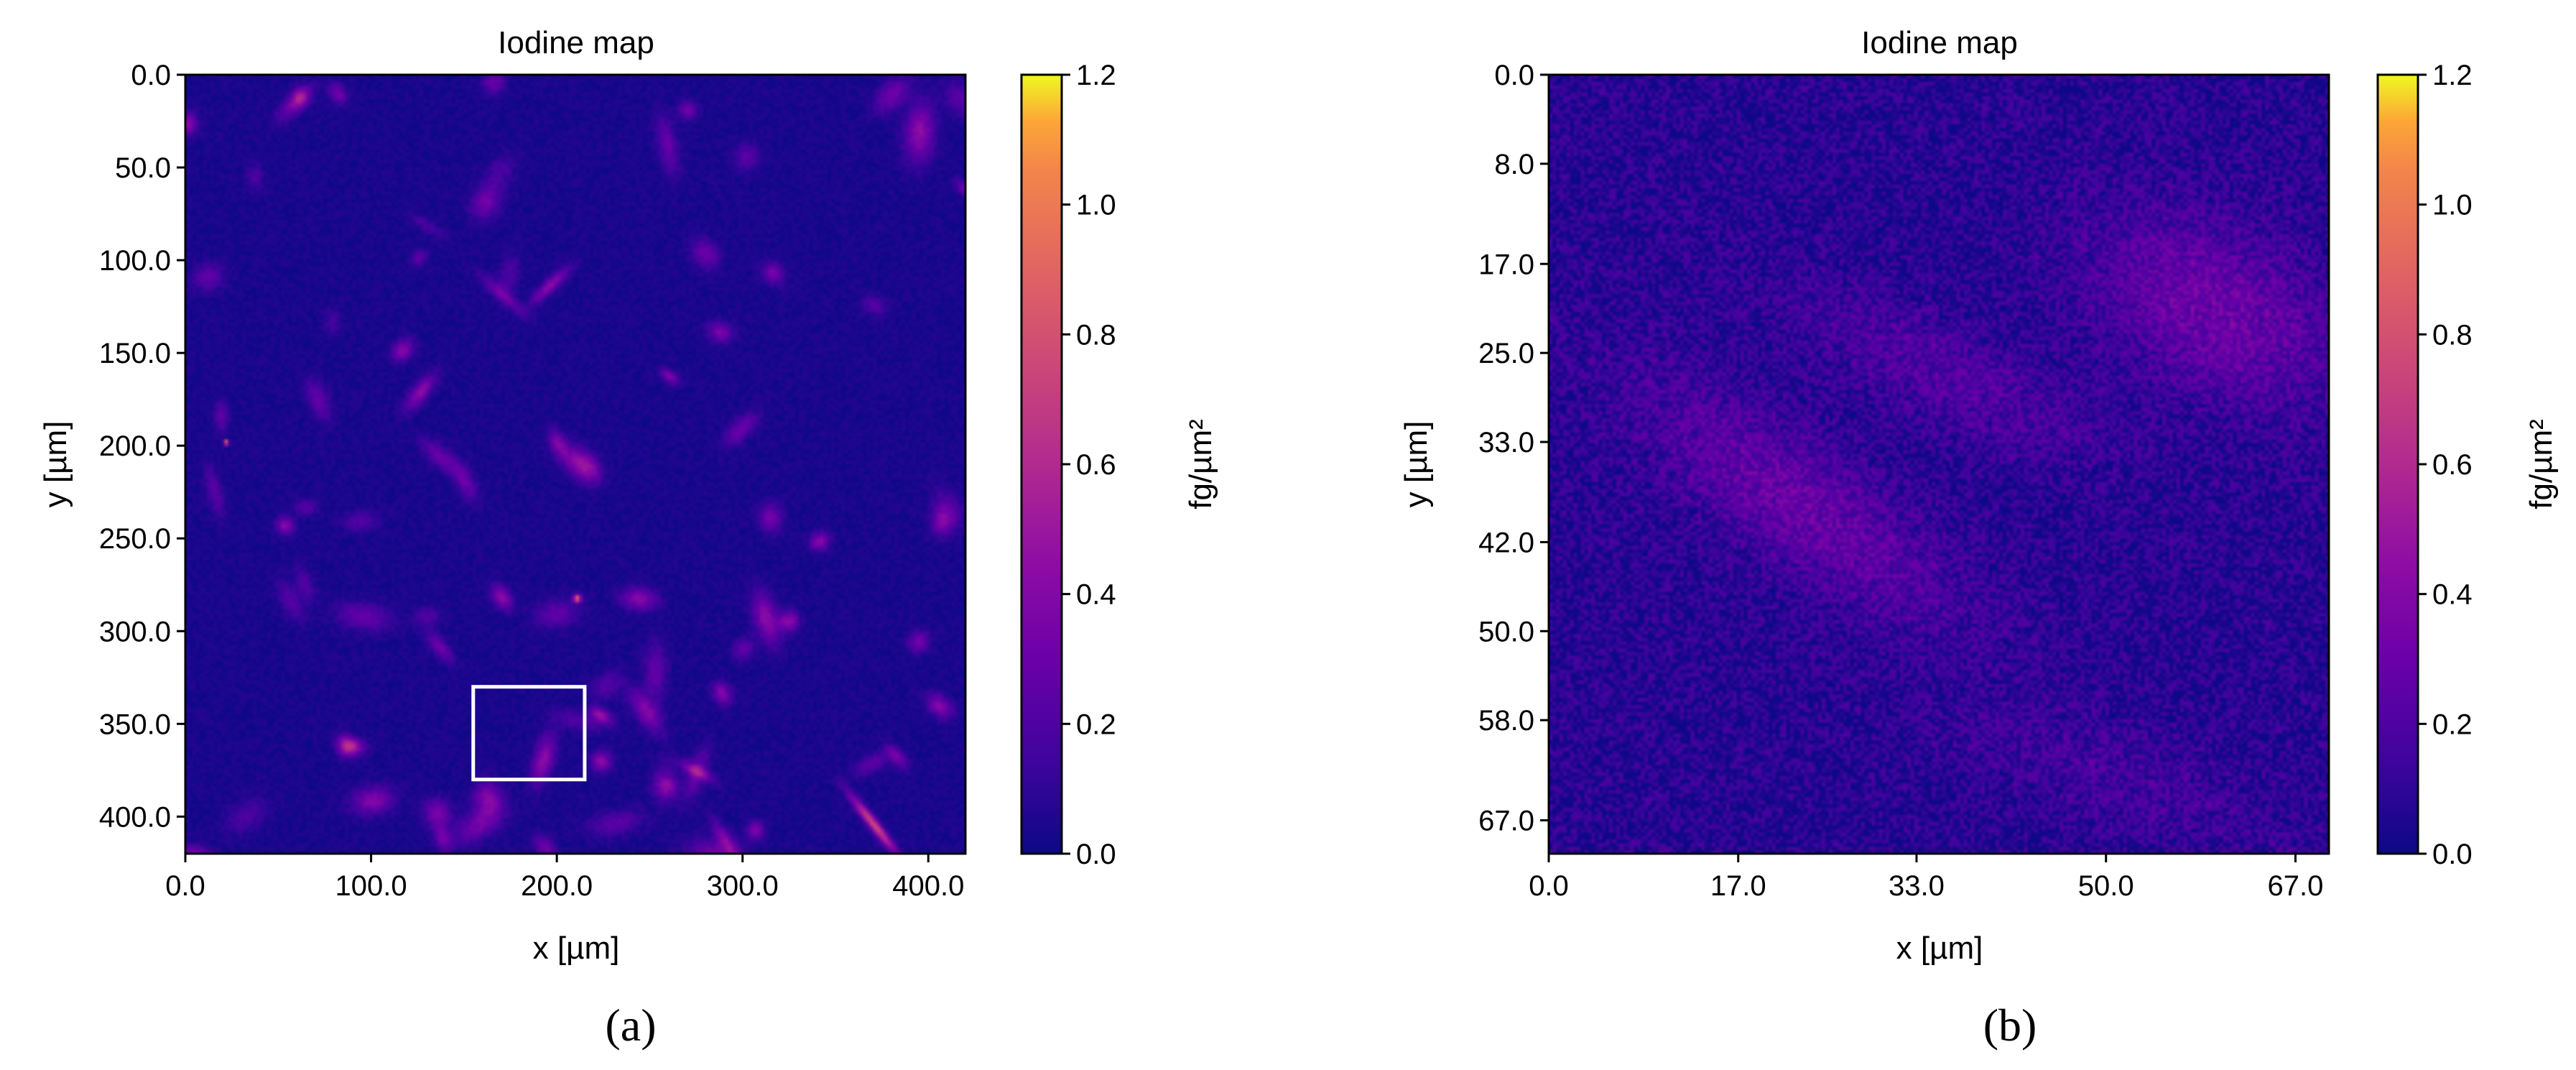  I want to click on y-tick-label: 33.0, so click(1506, 442).